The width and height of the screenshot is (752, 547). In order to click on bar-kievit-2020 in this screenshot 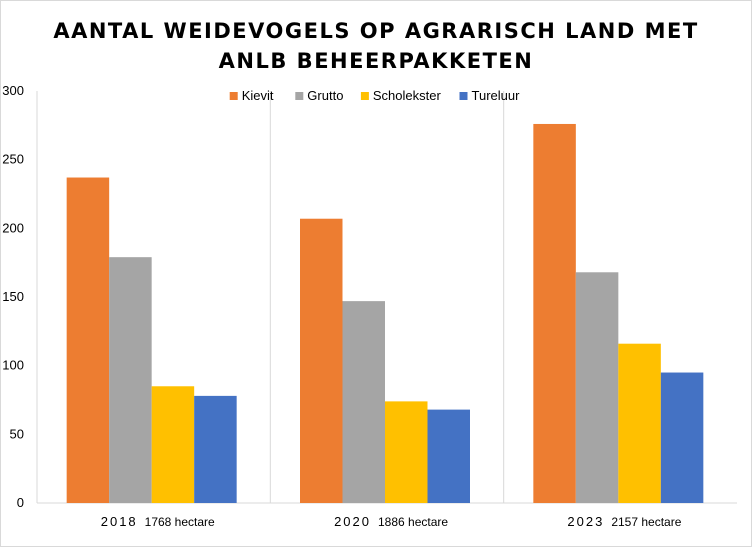, I will do `click(321, 360)`.